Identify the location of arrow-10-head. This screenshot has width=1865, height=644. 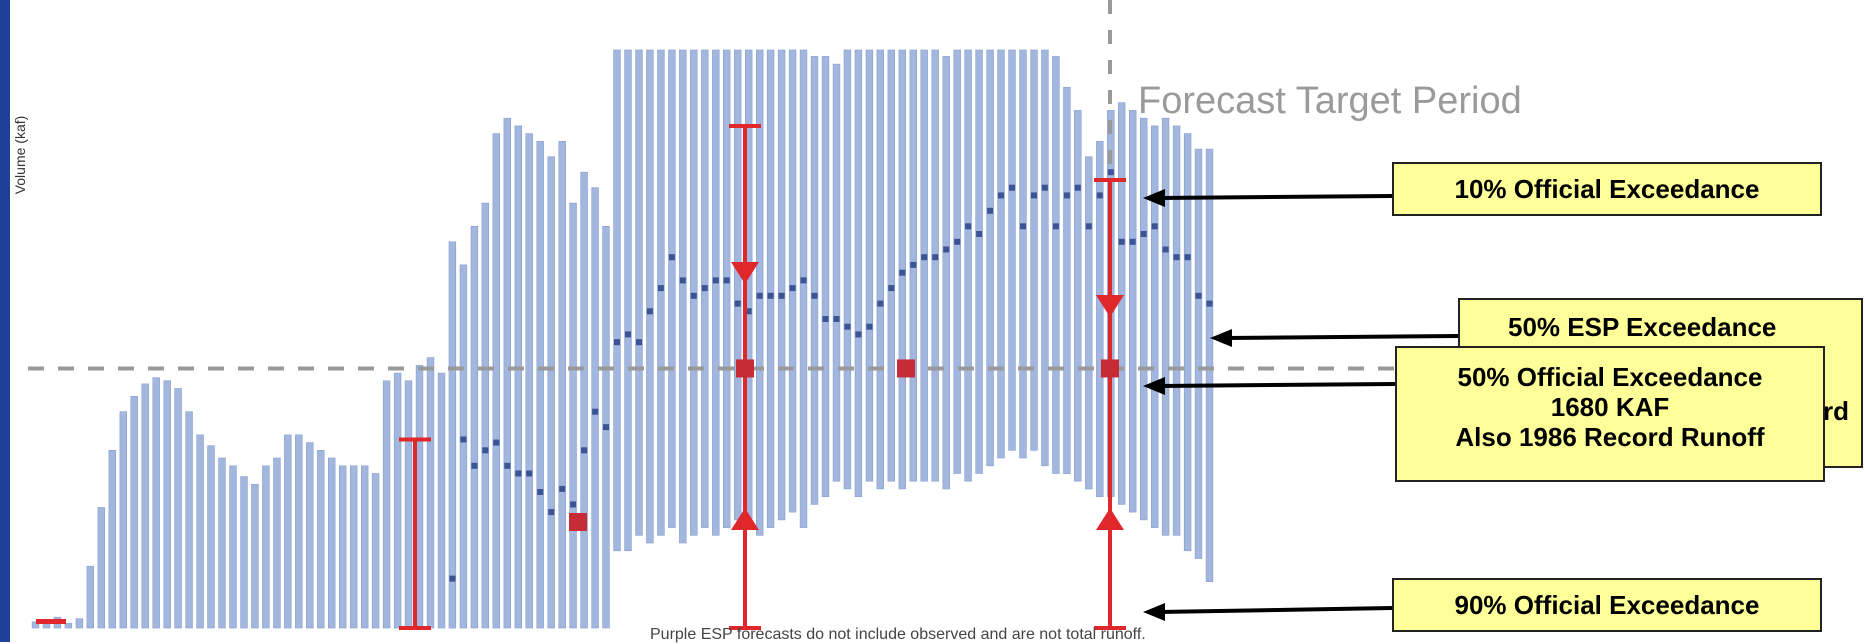
(1154, 198).